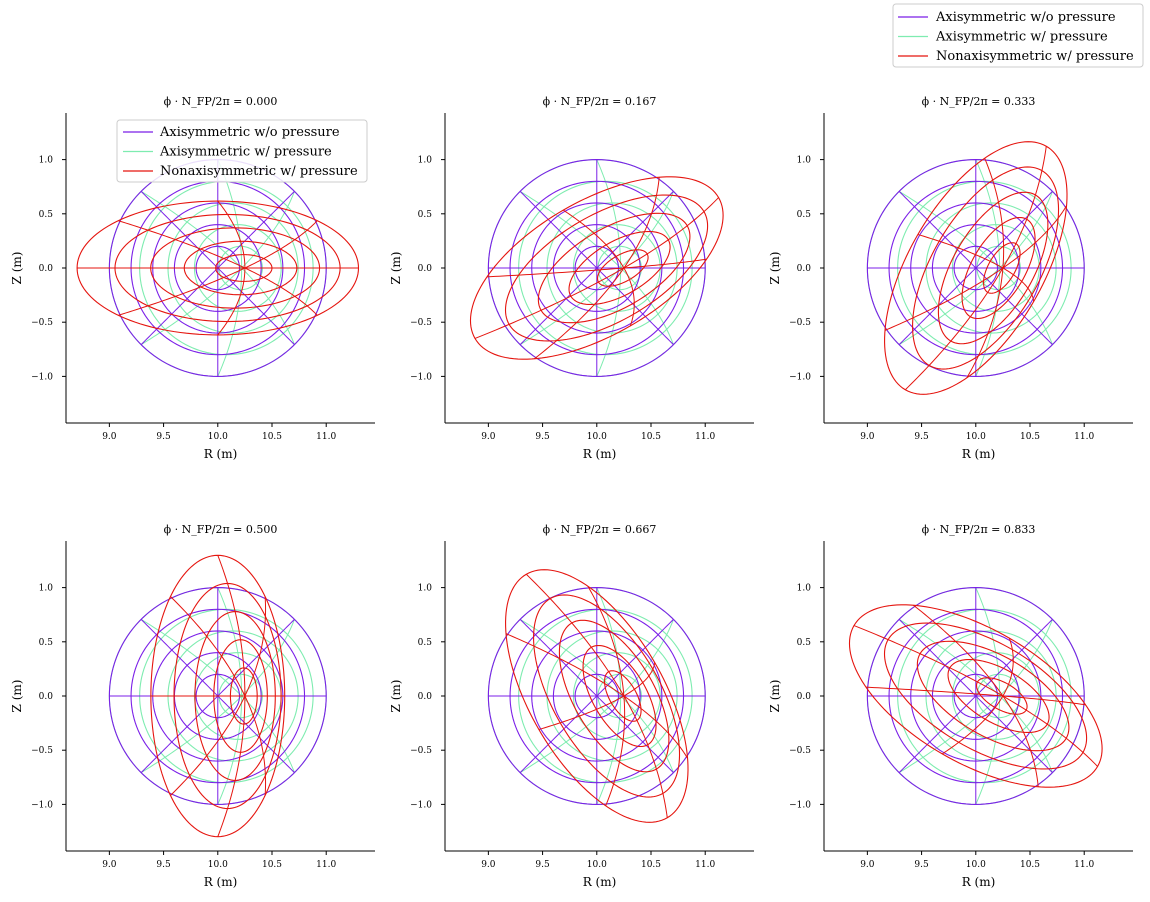 This screenshot has height=902, width=1150. I want to click on subplot-title: ϕ · N_FP/2π = 0.667, so click(600, 529).